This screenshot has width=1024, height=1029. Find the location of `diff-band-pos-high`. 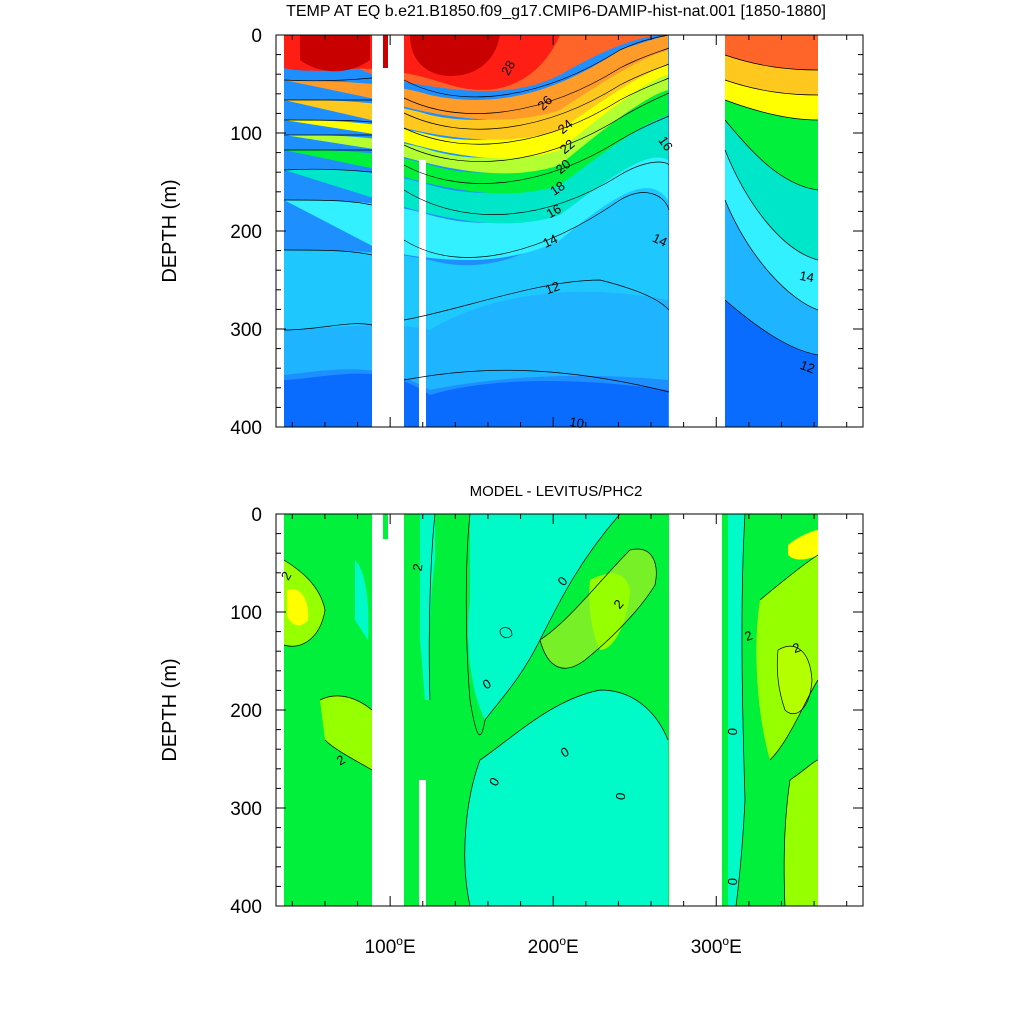

diff-band-pos-high is located at coordinates (794, 680).